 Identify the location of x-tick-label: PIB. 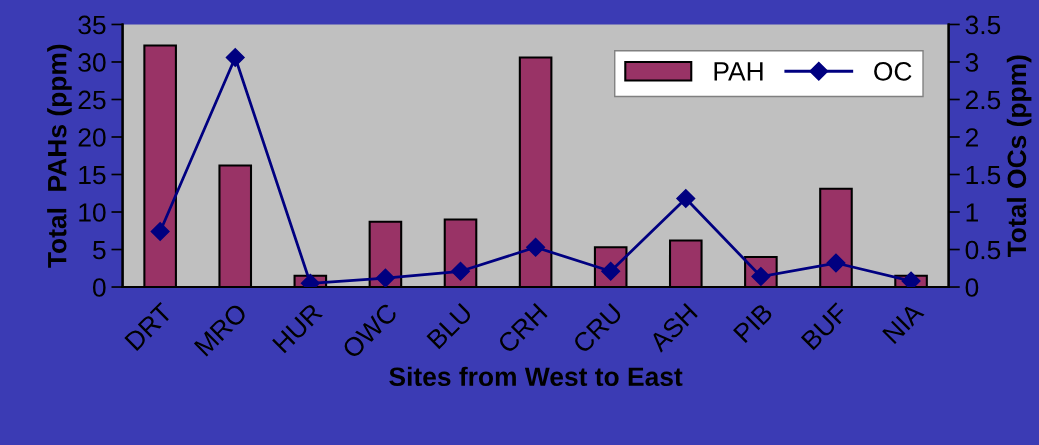
(753, 322).